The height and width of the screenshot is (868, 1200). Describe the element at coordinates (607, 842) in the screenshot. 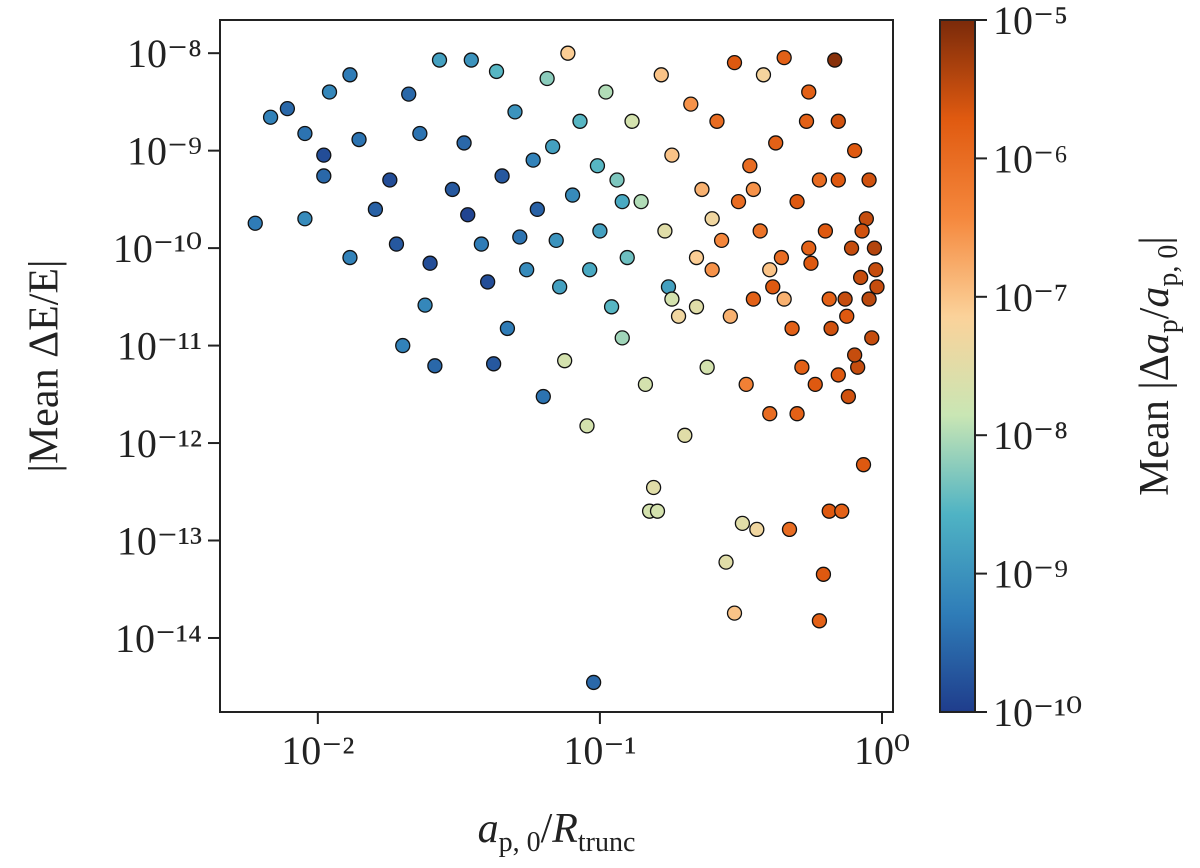

I see `label-part: trunc` at that location.